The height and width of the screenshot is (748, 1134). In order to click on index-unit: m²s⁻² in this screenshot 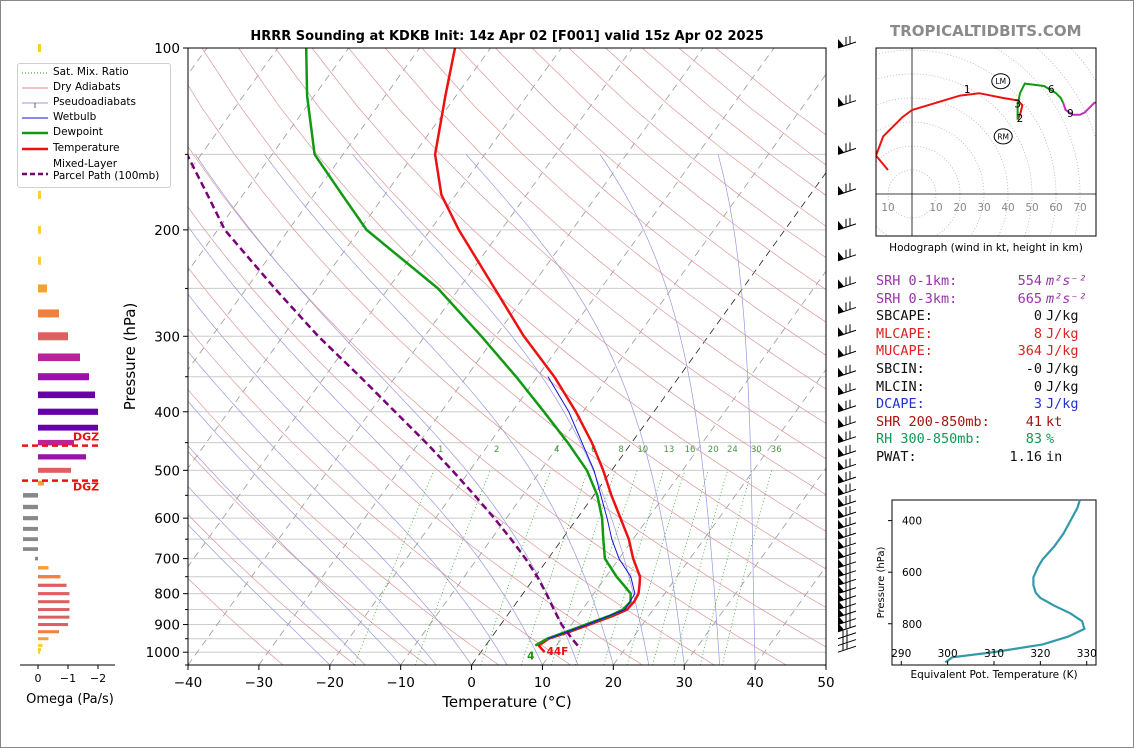, I will do `click(1066, 298)`.